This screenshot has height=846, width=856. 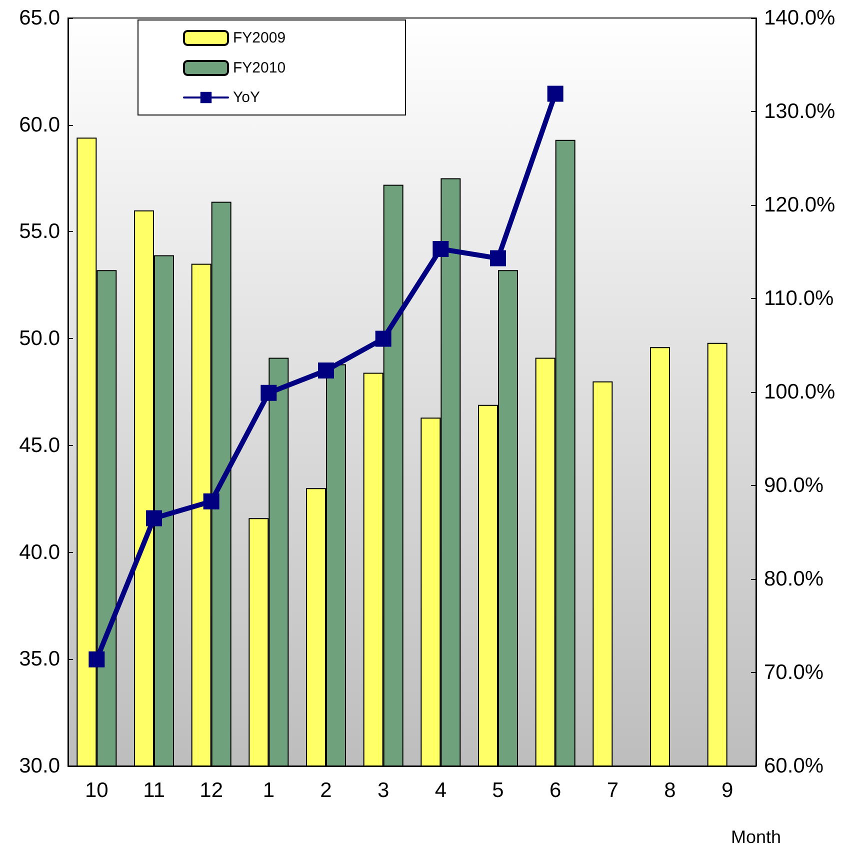 I want to click on x-tick-label: 9, so click(x=727, y=790).